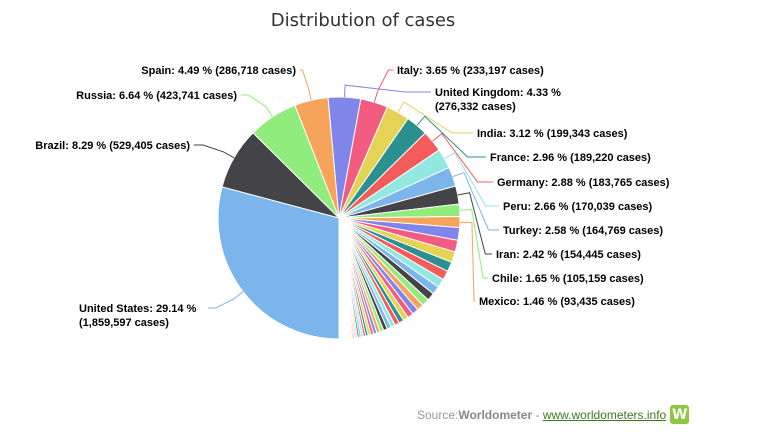 The image size is (781, 446). I want to click on slice-label: France: 2.96 % (189,220 cases), so click(570, 158).